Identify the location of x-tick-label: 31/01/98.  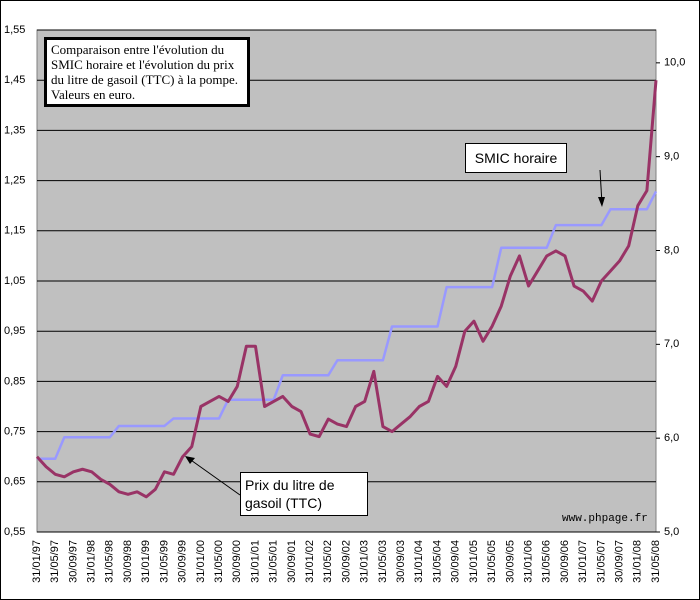
(92, 561).